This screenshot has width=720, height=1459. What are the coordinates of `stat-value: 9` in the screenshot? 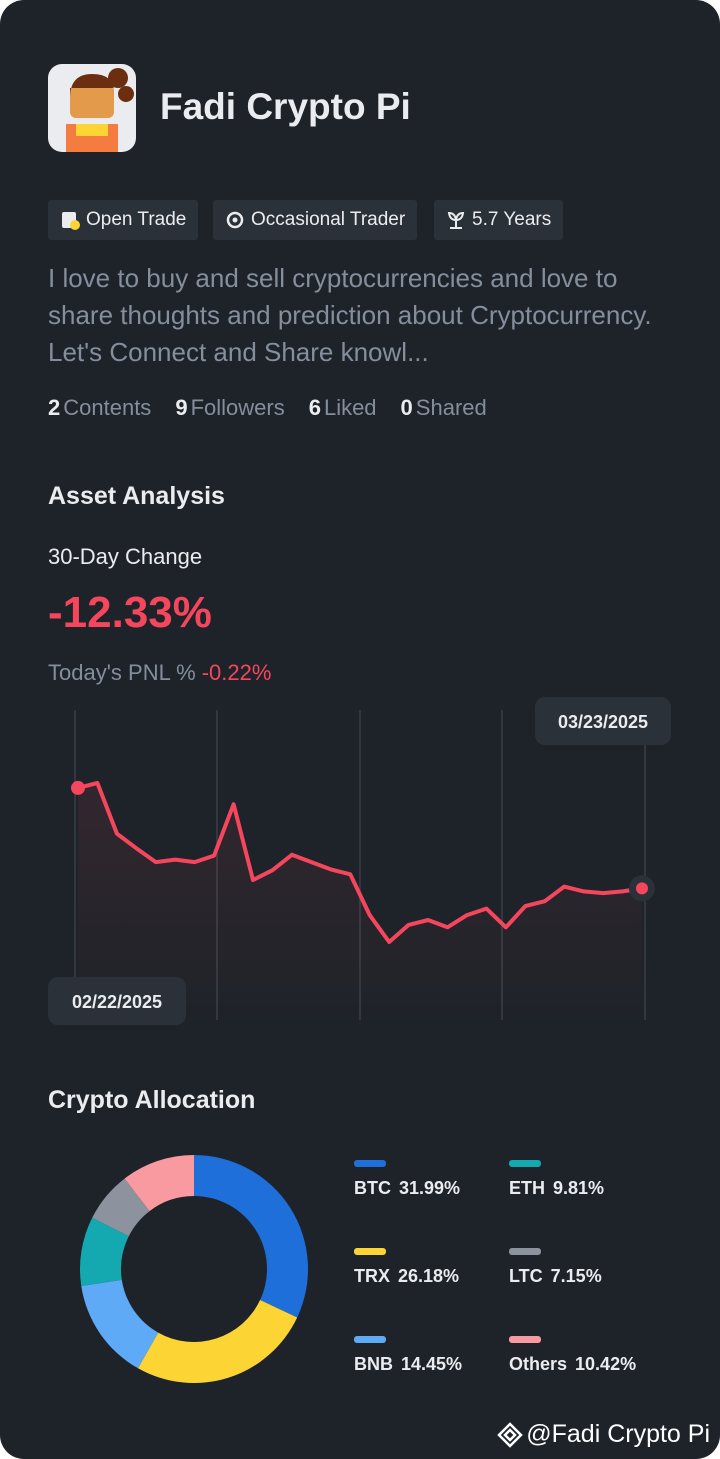 It's located at (181, 407).